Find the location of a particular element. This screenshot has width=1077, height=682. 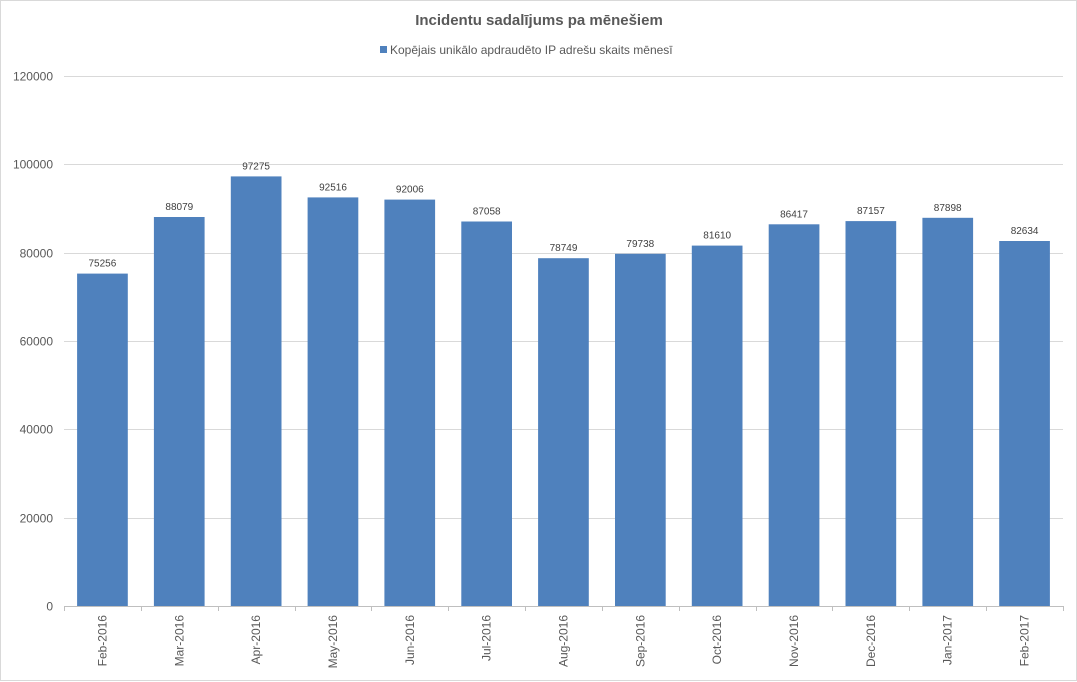

data-label: 75256 is located at coordinates (102, 264).